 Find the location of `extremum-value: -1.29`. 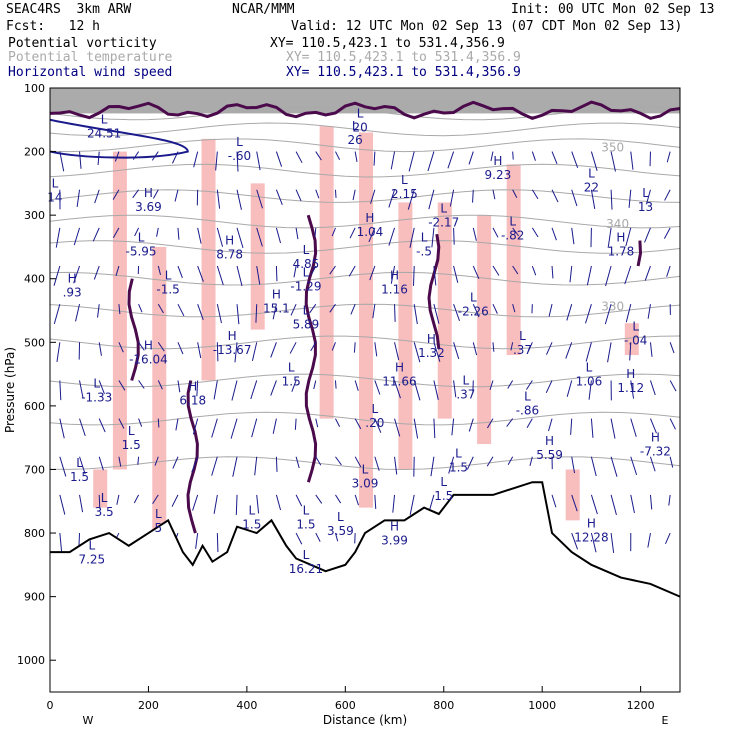

extremum-value: -1.29 is located at coordinates (305, 286).